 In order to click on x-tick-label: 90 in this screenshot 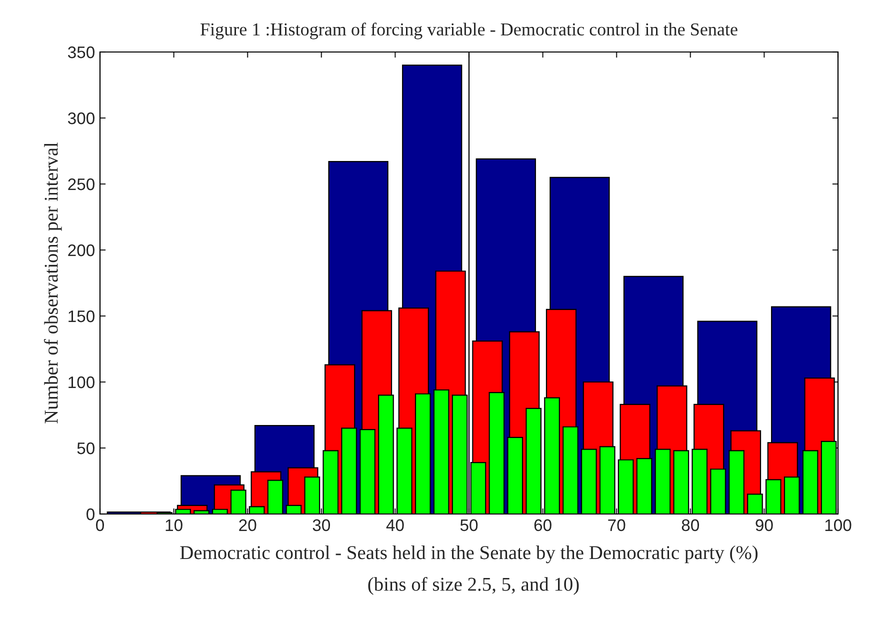, I will do `click(764, 525)`.